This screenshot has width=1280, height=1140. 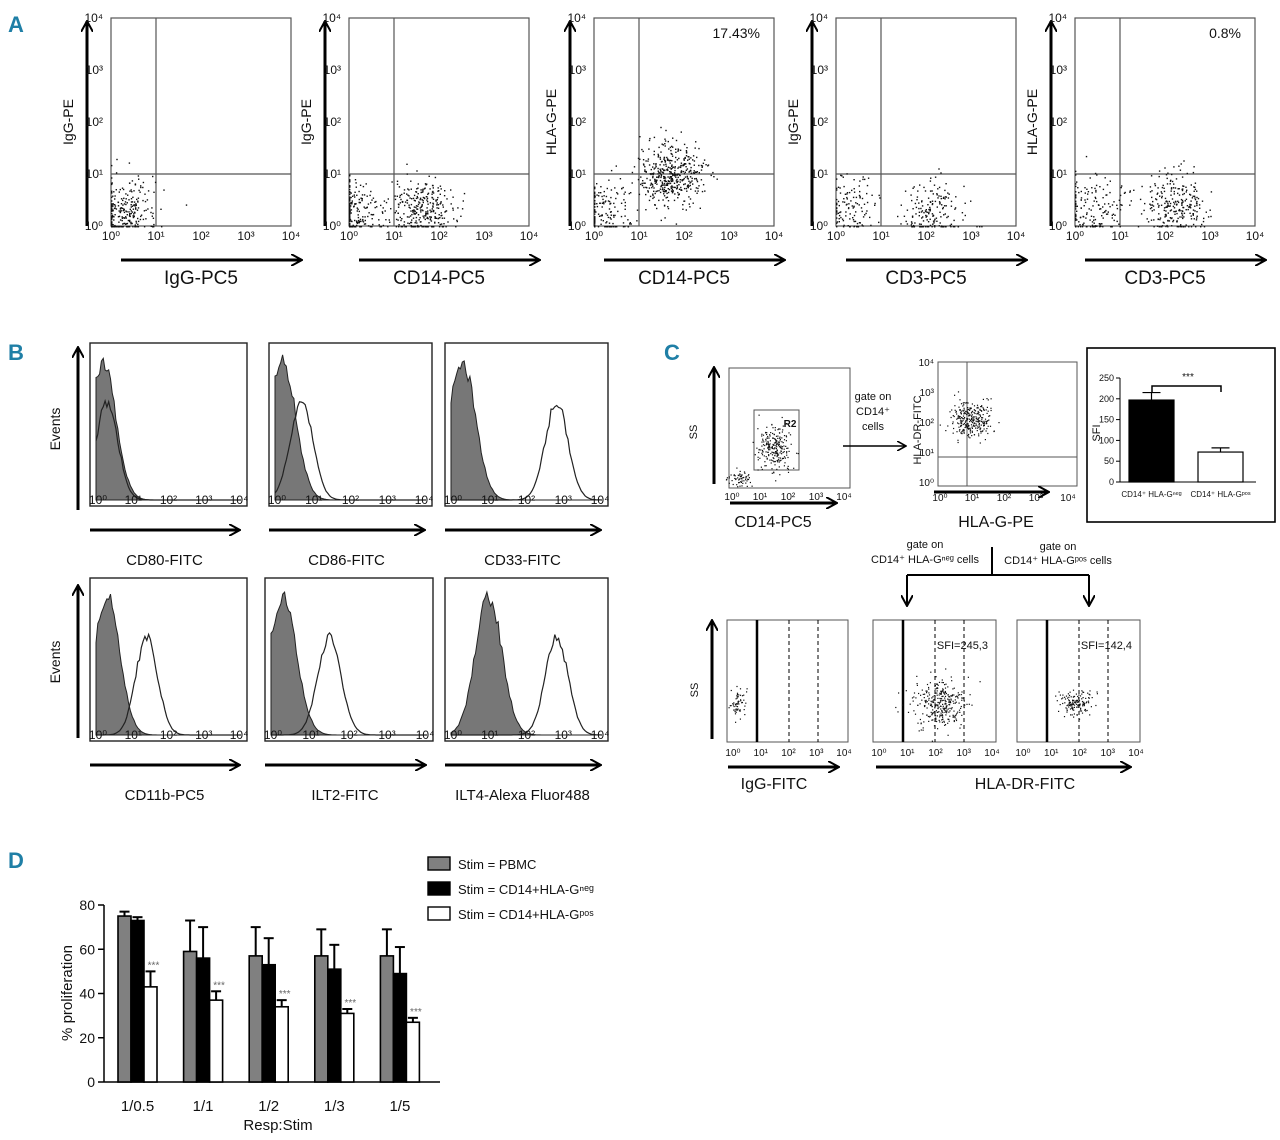 I want to click on plot-frame, so click(x=201, y=122).